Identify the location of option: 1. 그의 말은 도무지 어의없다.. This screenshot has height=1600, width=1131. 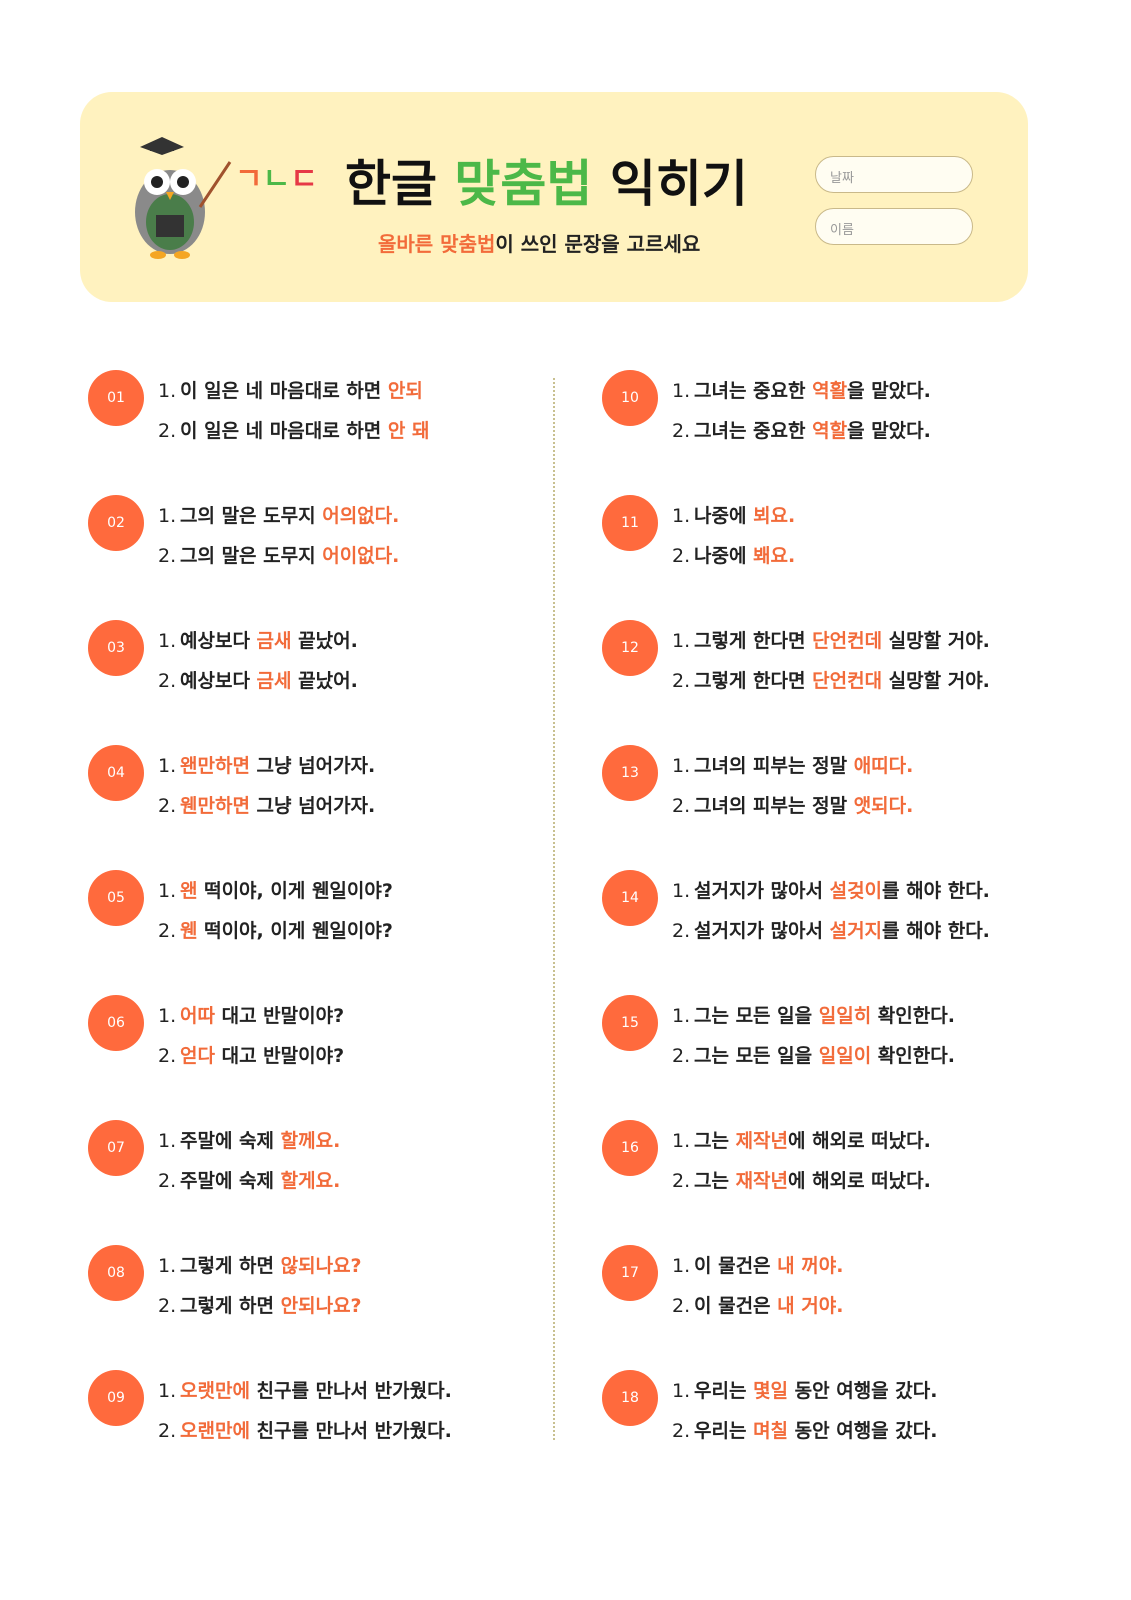
(278, 514).